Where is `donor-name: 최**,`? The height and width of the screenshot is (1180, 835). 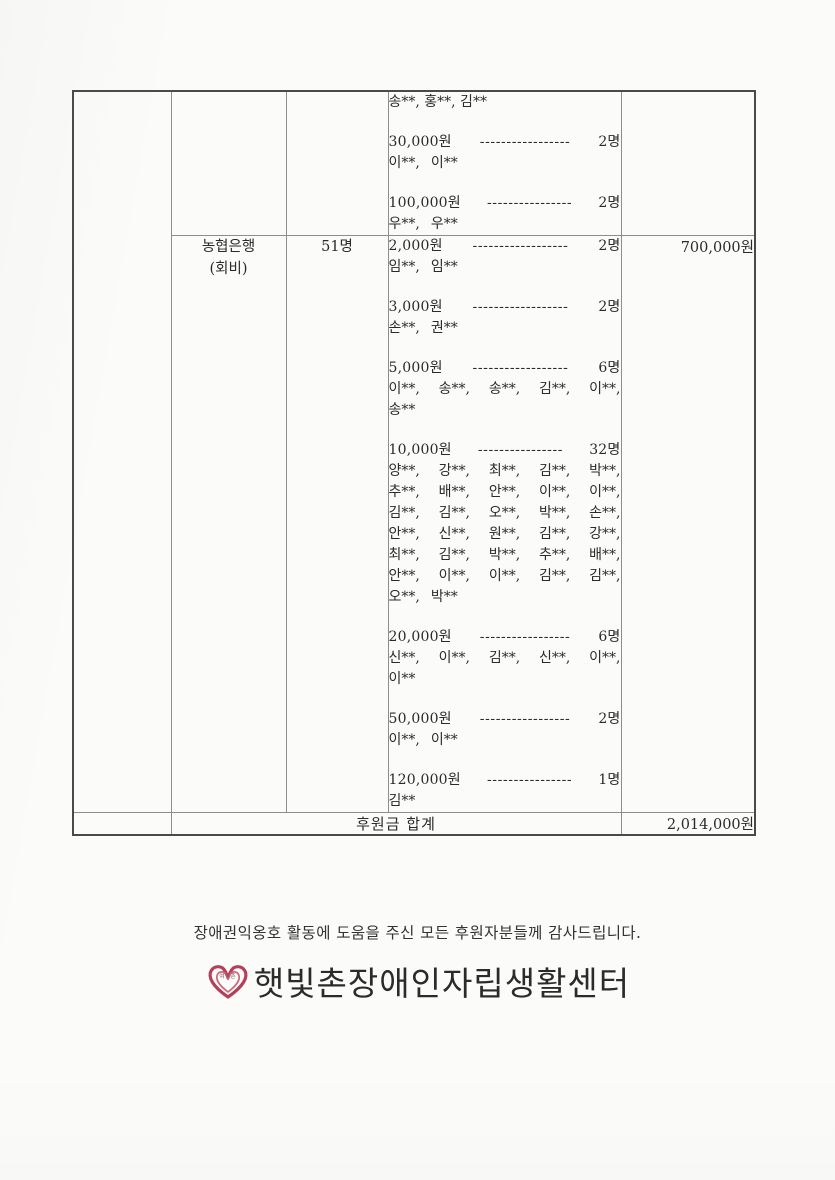
donor-name: 최**, is located at coordinates (504, 471).